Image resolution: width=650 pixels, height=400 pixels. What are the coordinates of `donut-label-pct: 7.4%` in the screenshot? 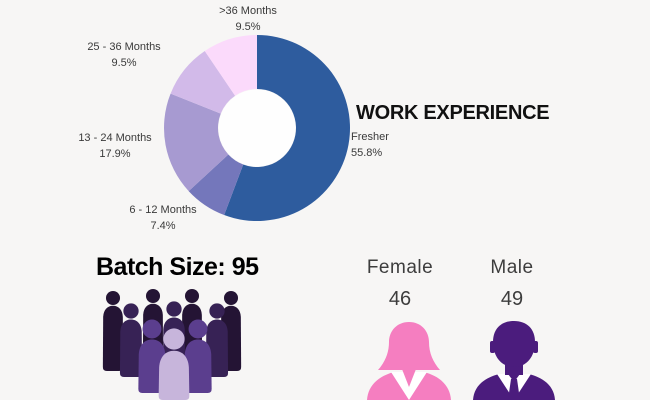 It's located at (163, 225).